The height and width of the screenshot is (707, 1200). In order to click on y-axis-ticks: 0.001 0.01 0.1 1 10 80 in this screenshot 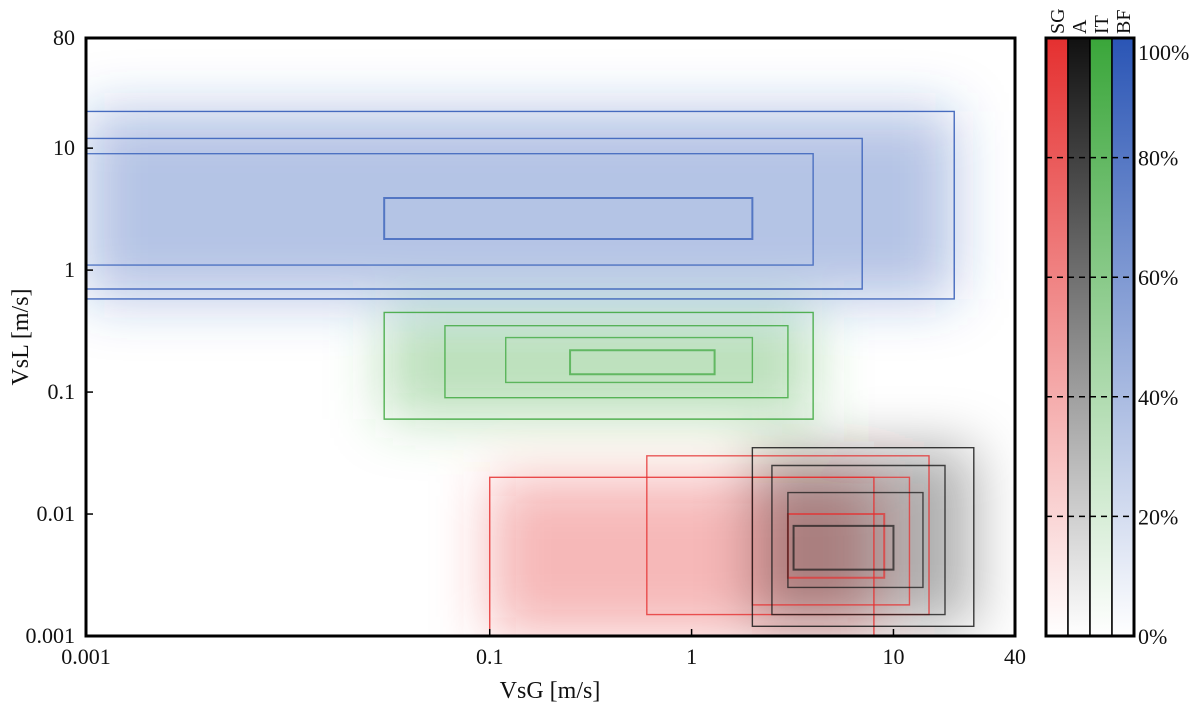, I will do `click(59, 336)`.